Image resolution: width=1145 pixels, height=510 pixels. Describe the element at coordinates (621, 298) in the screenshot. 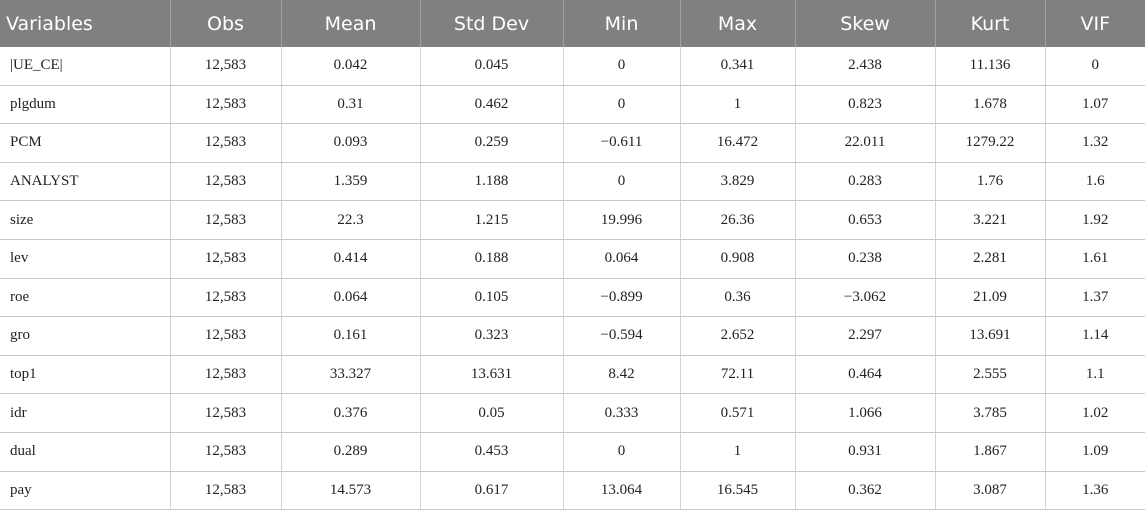

I see `value-cell: −0.899` at that location.